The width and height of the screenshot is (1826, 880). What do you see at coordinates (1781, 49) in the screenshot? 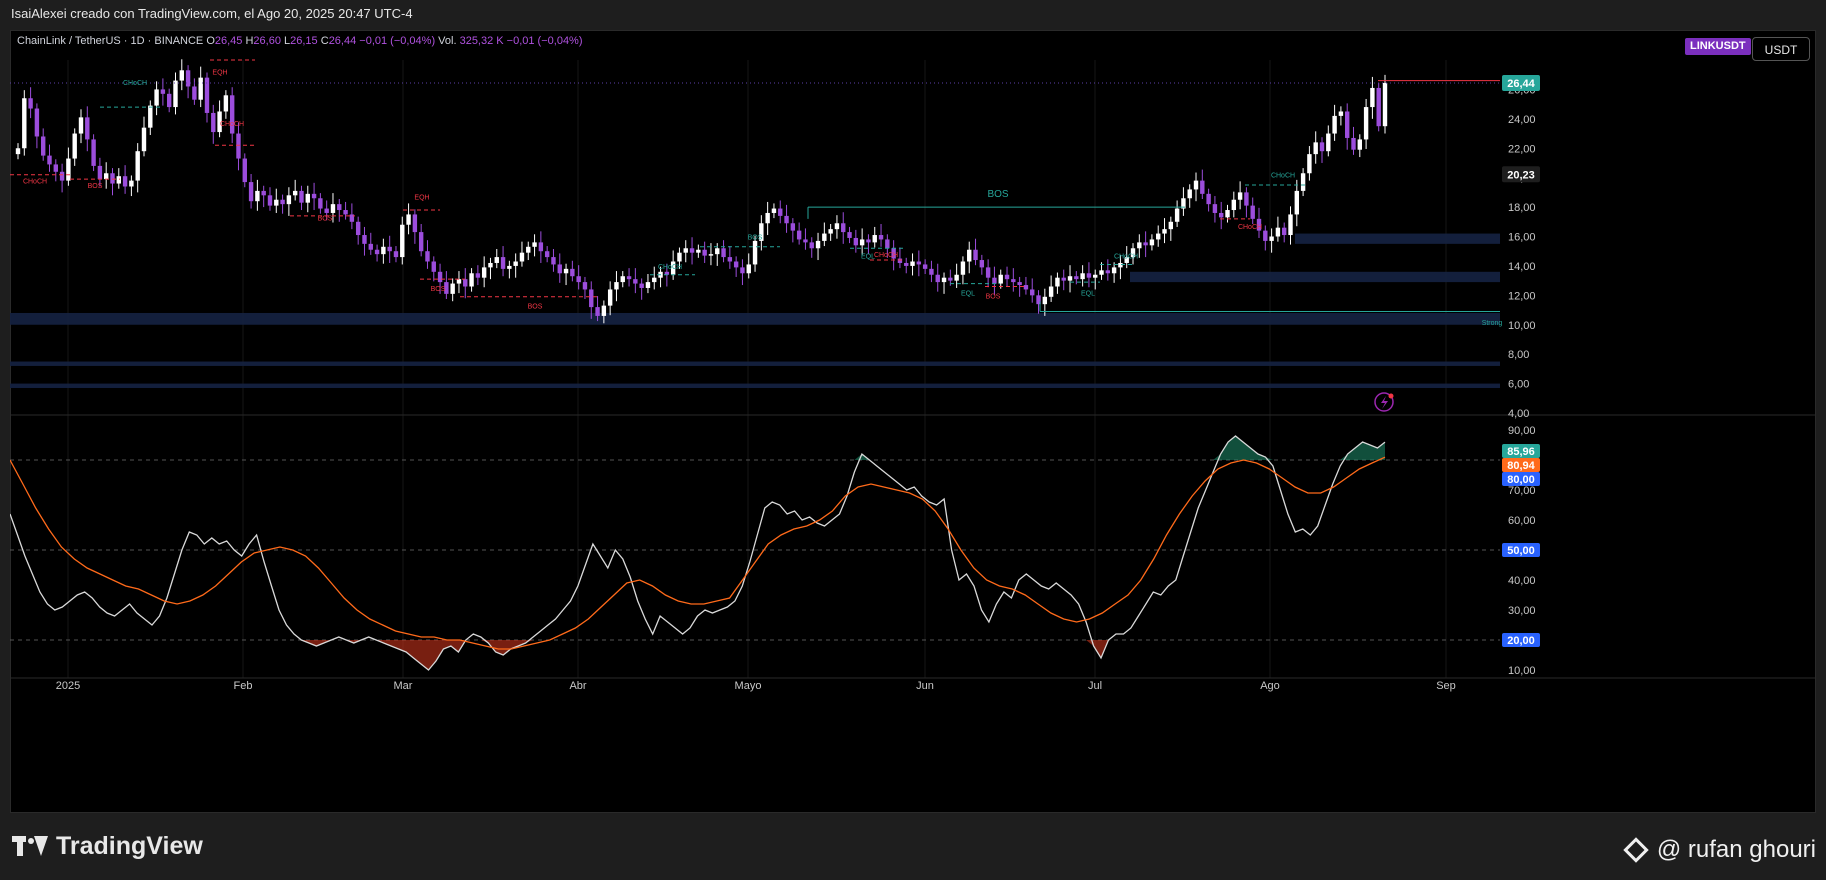
I see `currency-button: USDT` at bounding box center [1781, 49].